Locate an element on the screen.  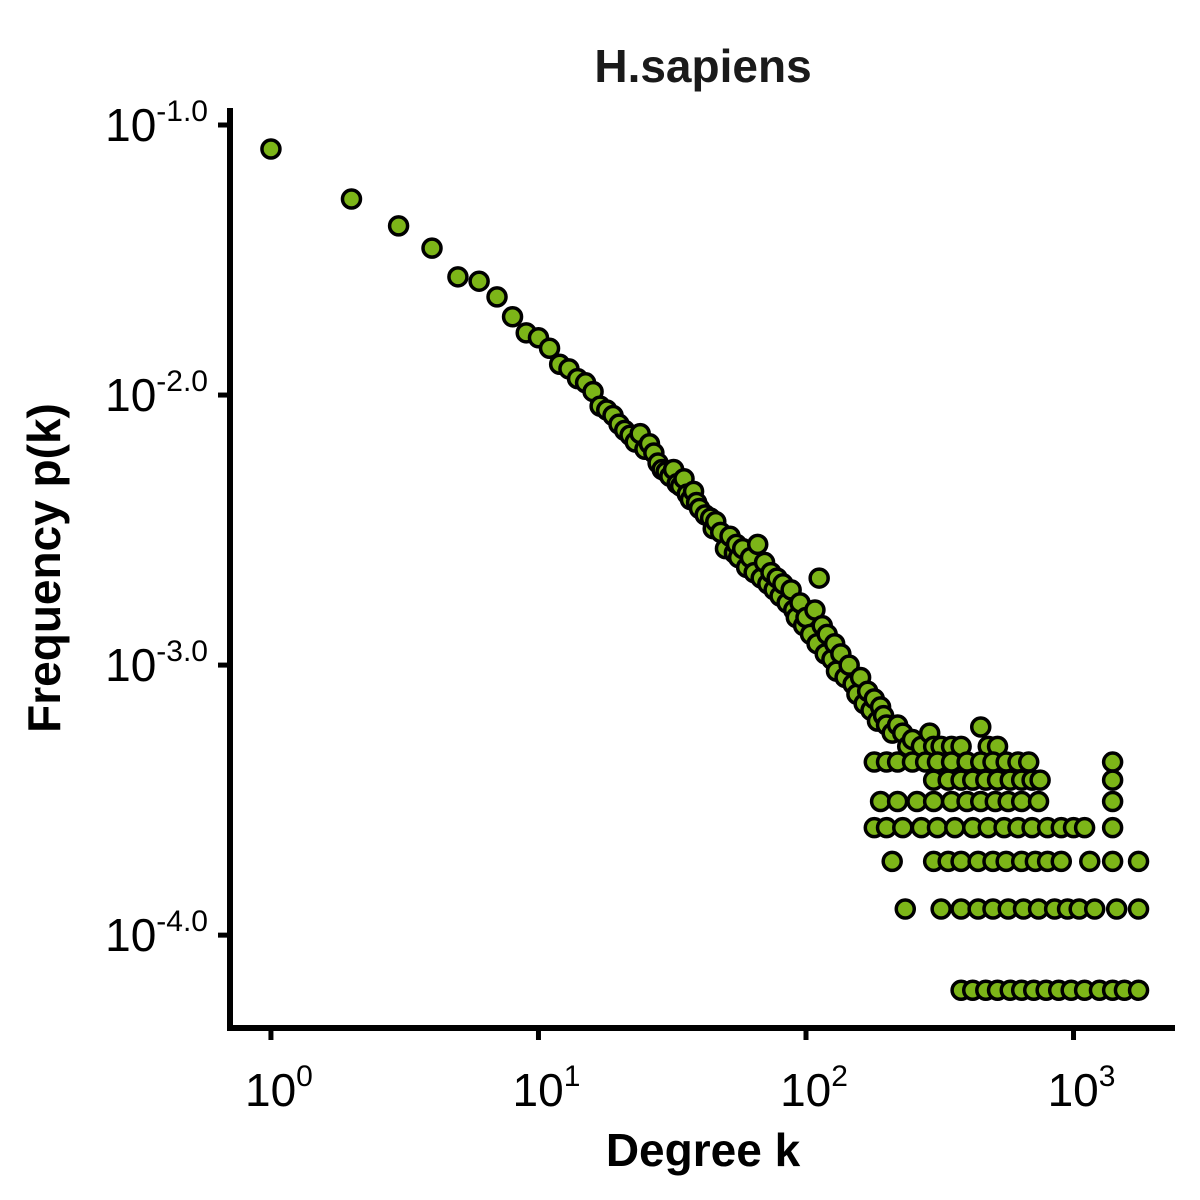
tick-exponent: 0 is located at coordinates (304, 1076).